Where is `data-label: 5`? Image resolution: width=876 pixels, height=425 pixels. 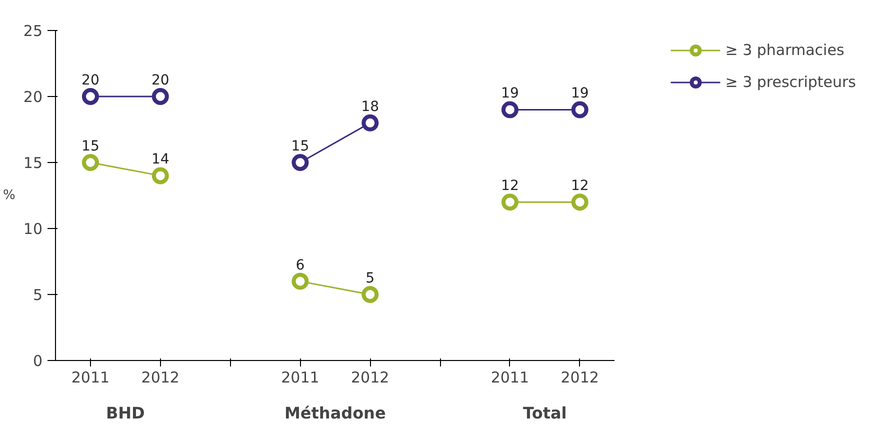
data-label: 5 is located at coordinates (370, 278).